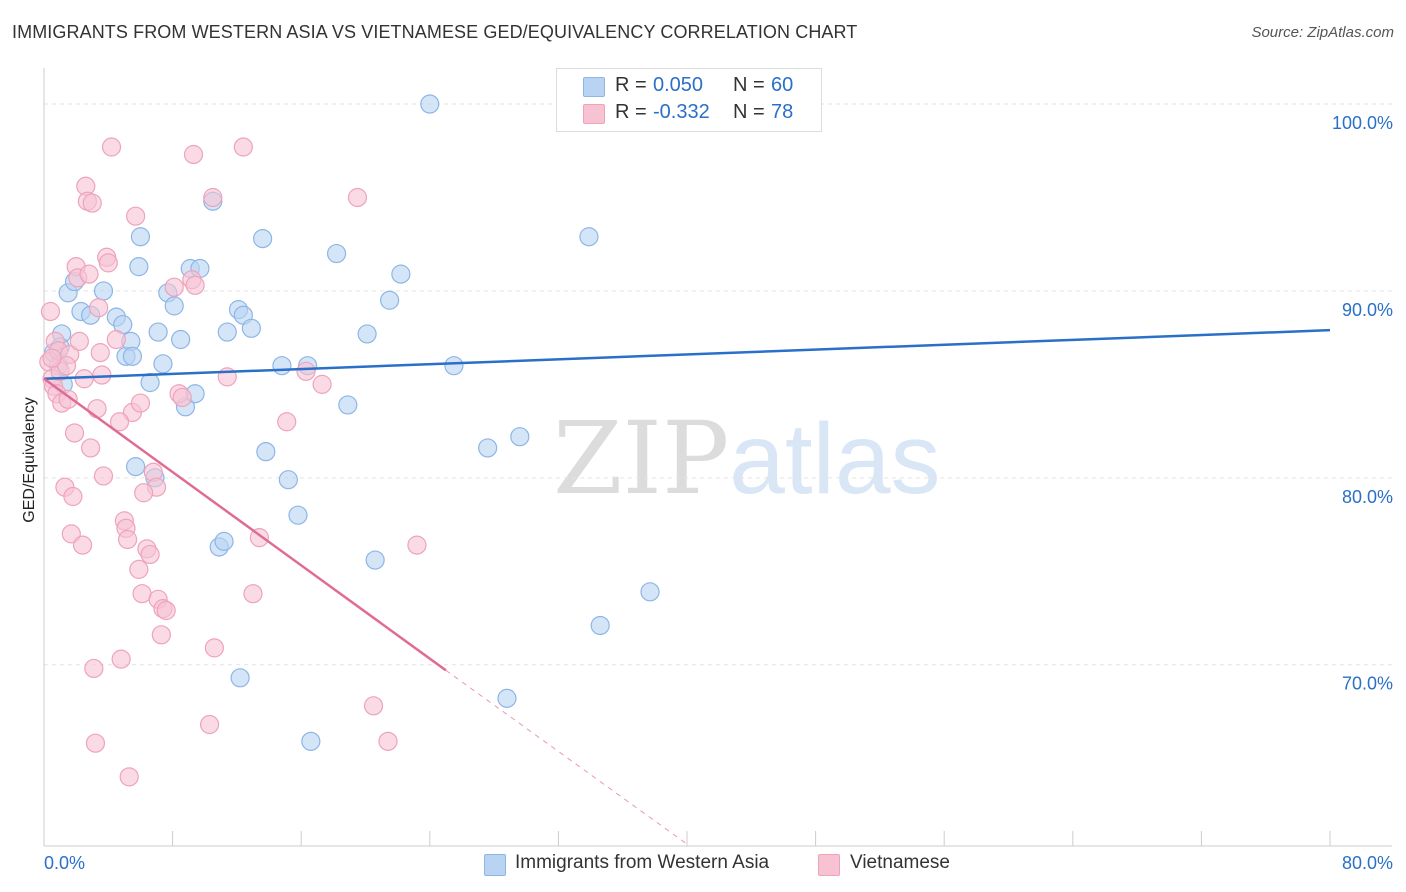  I want to click on stats-row-western-asia: R = 0.050 N = 60, so click(689, 87).